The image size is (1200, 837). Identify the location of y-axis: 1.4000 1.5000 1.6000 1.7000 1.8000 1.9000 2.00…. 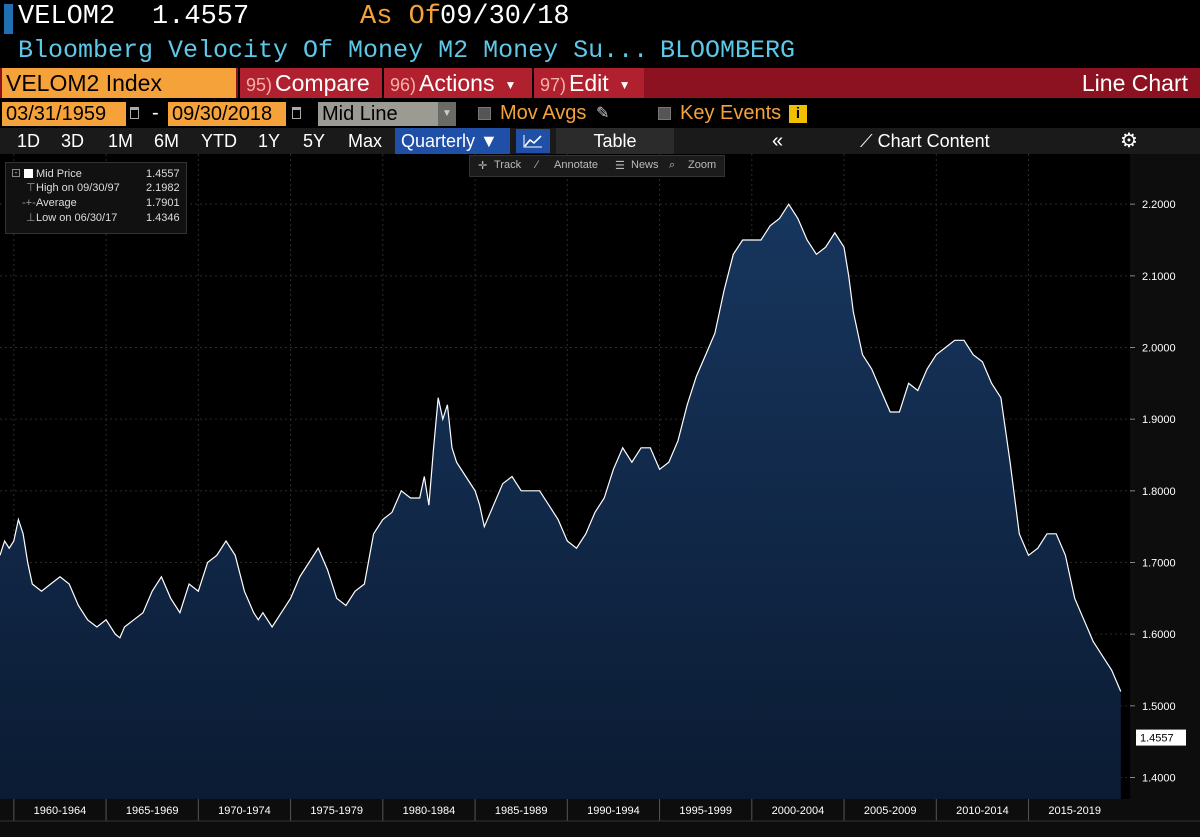
(1165, 495).